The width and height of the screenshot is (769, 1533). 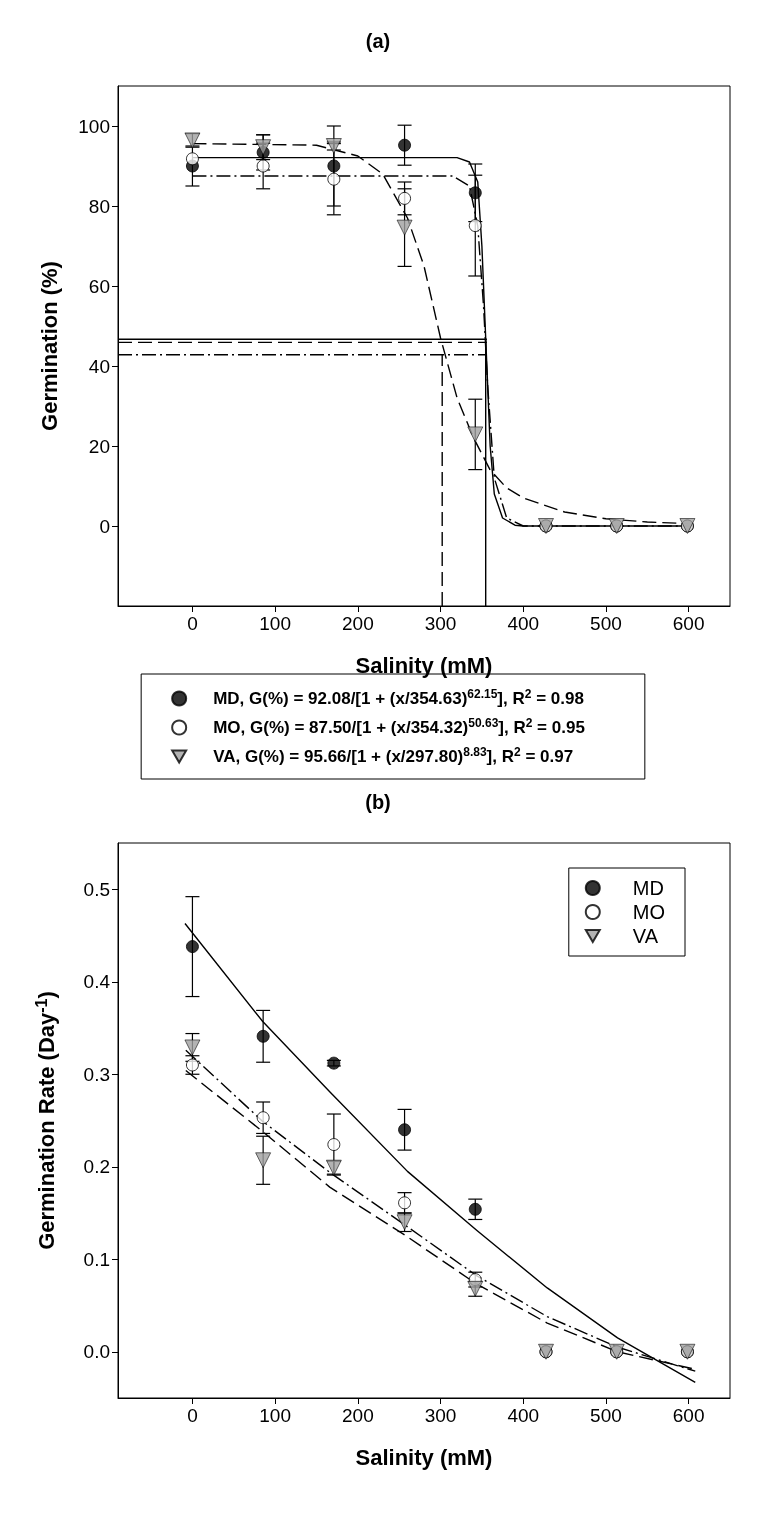 I want to click on y-tick-label: 100, so click(x=94, y=126).